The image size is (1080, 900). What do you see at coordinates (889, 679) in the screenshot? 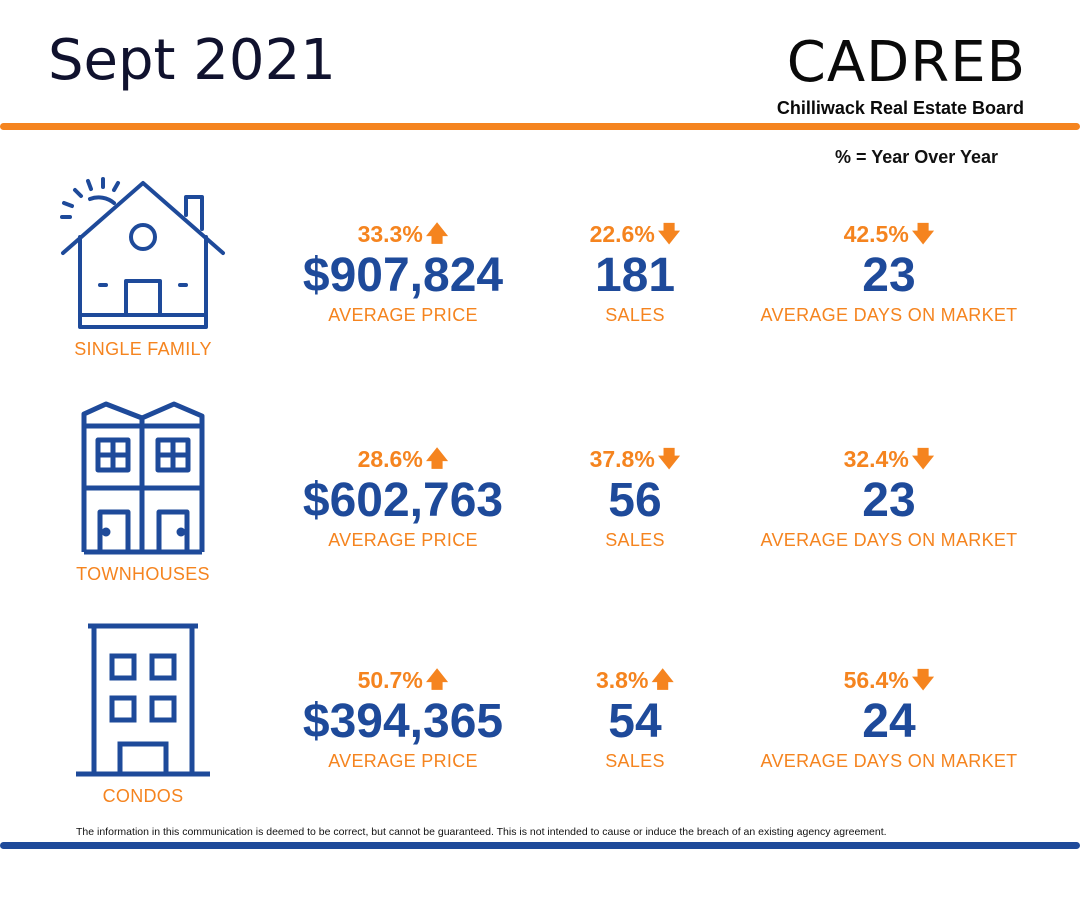
I see `dom-change: 56.4% 🡇` at bounding box center [889, 679].